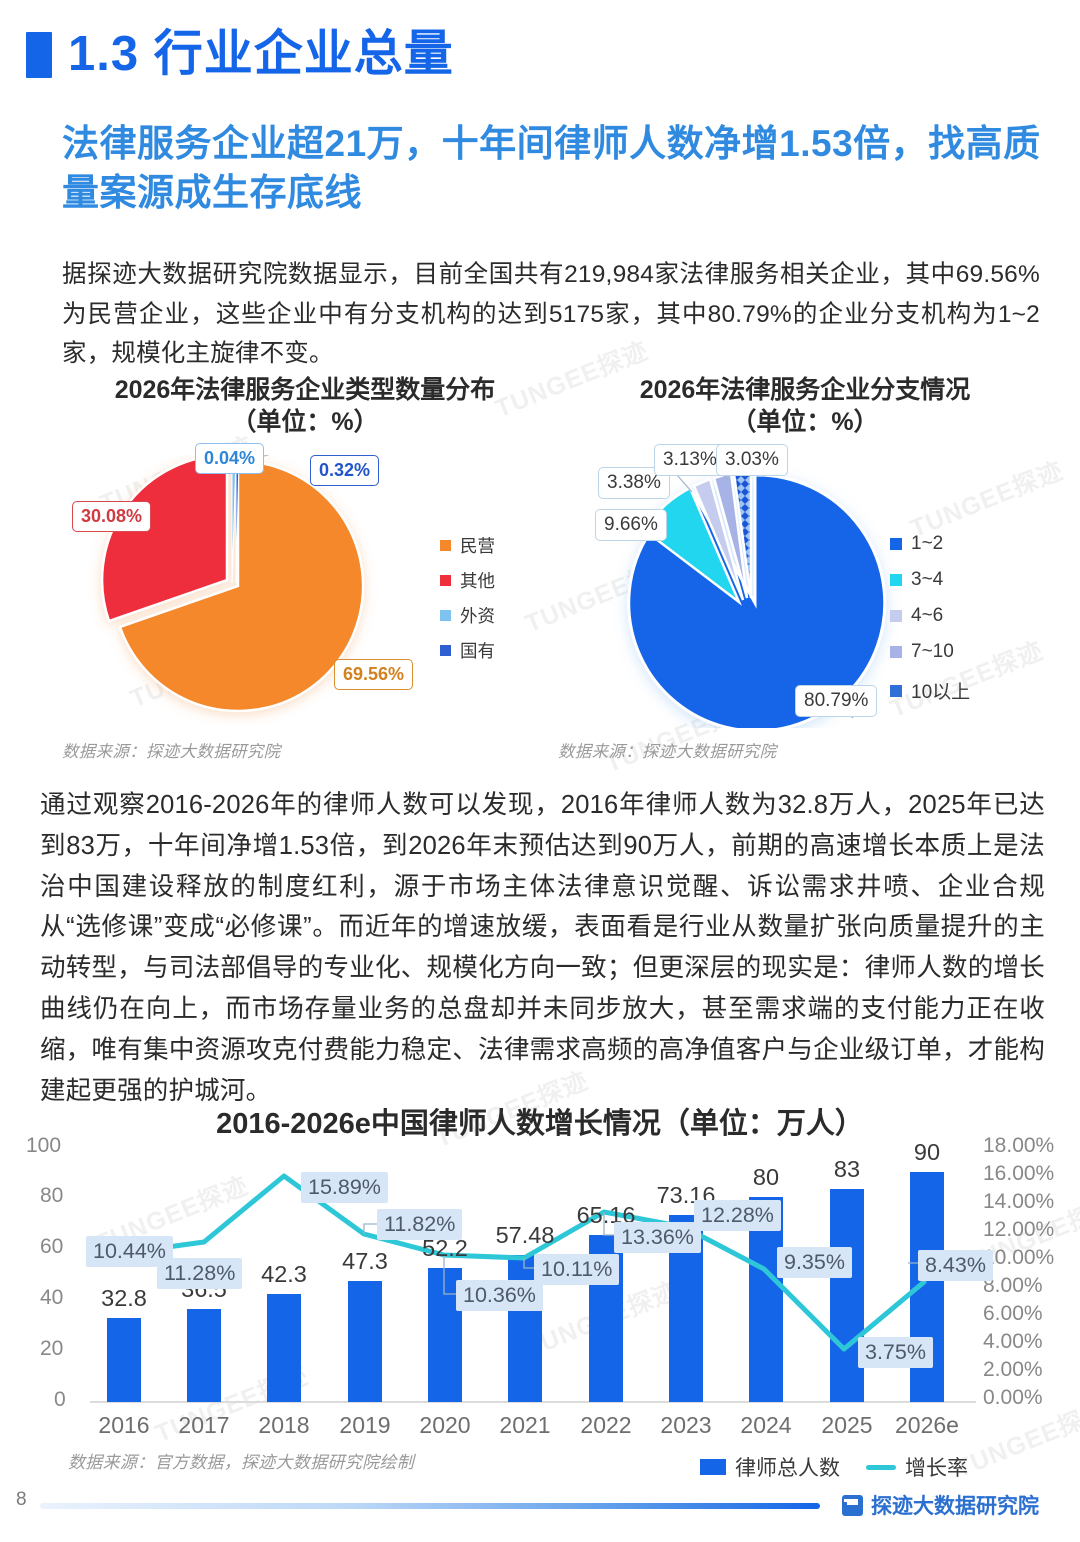 The image size is (1080, 1542). Describe the element at coordinates (234, 520) in the screenshot. I see `pie1-slice-waizi` at that location.